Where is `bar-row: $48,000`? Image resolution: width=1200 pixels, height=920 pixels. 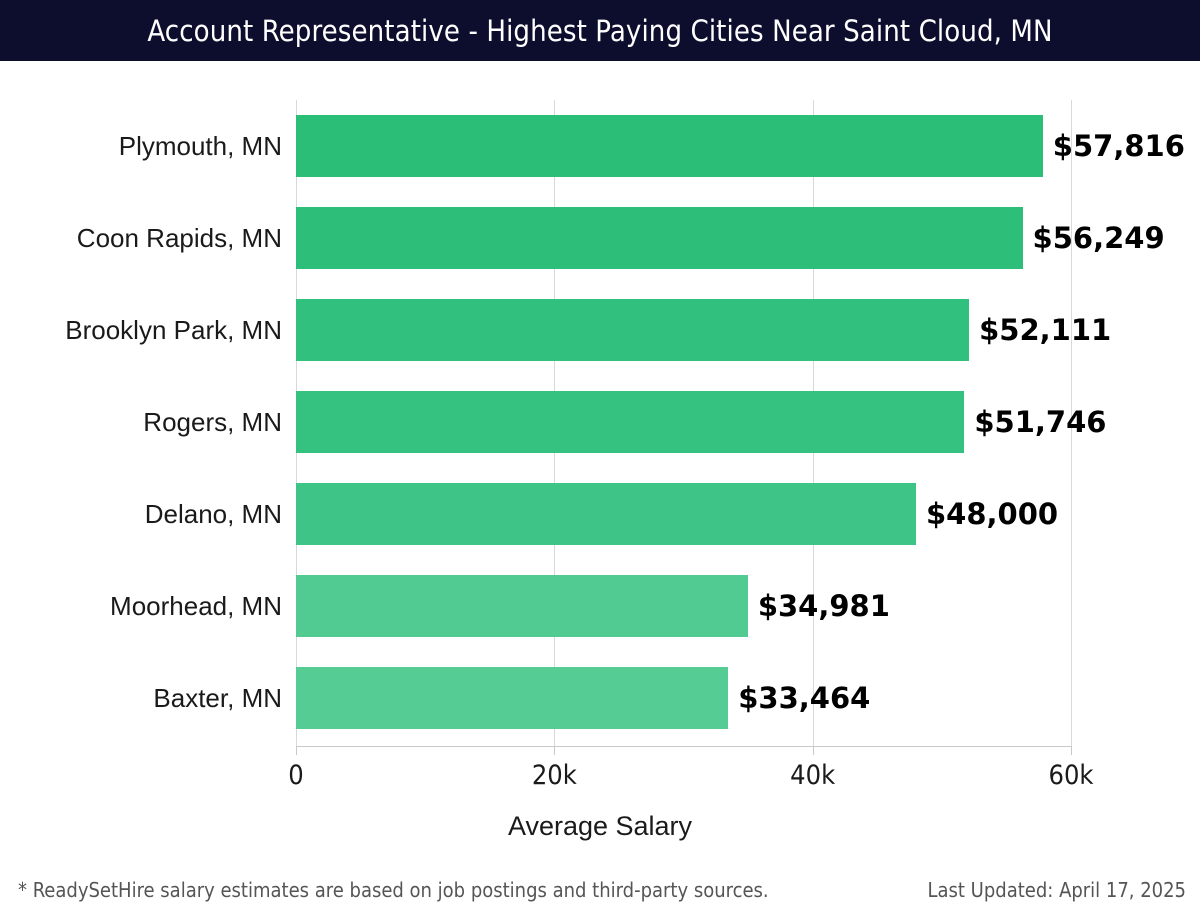 bar-row: $48,000 is located at coordinates (683, 514).